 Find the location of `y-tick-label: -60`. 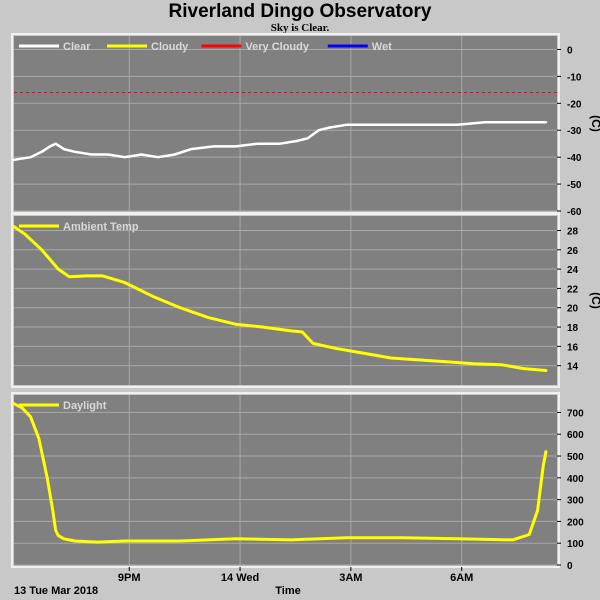

y-tick-label: -60 is located at coordinates (574, 212).